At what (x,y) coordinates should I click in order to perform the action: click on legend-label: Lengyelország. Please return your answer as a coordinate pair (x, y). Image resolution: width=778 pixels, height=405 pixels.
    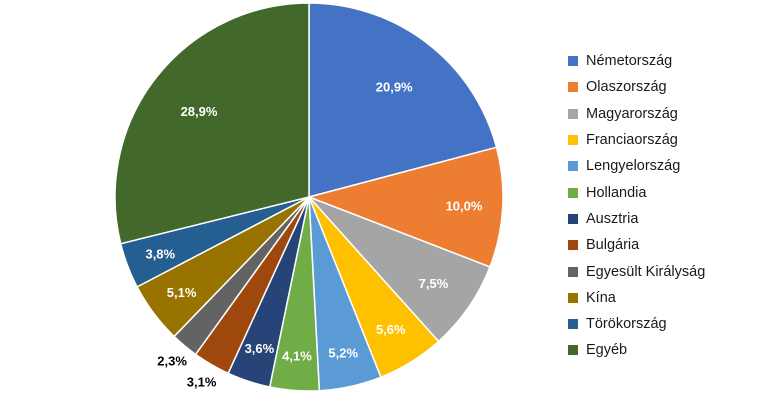
    Looking at the image, I should click on (633, 166).